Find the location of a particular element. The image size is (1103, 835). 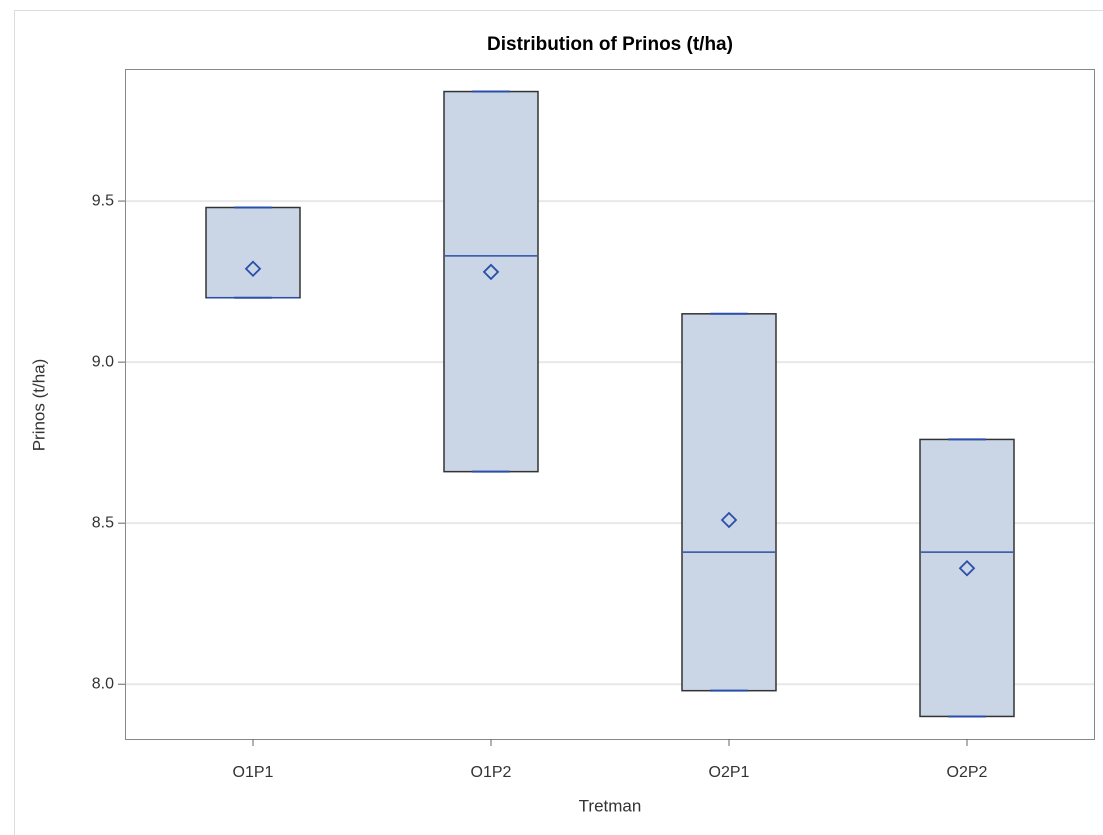

chart-title: Distribution of Prinos (t/ha) is located at coordinates (610, 44).